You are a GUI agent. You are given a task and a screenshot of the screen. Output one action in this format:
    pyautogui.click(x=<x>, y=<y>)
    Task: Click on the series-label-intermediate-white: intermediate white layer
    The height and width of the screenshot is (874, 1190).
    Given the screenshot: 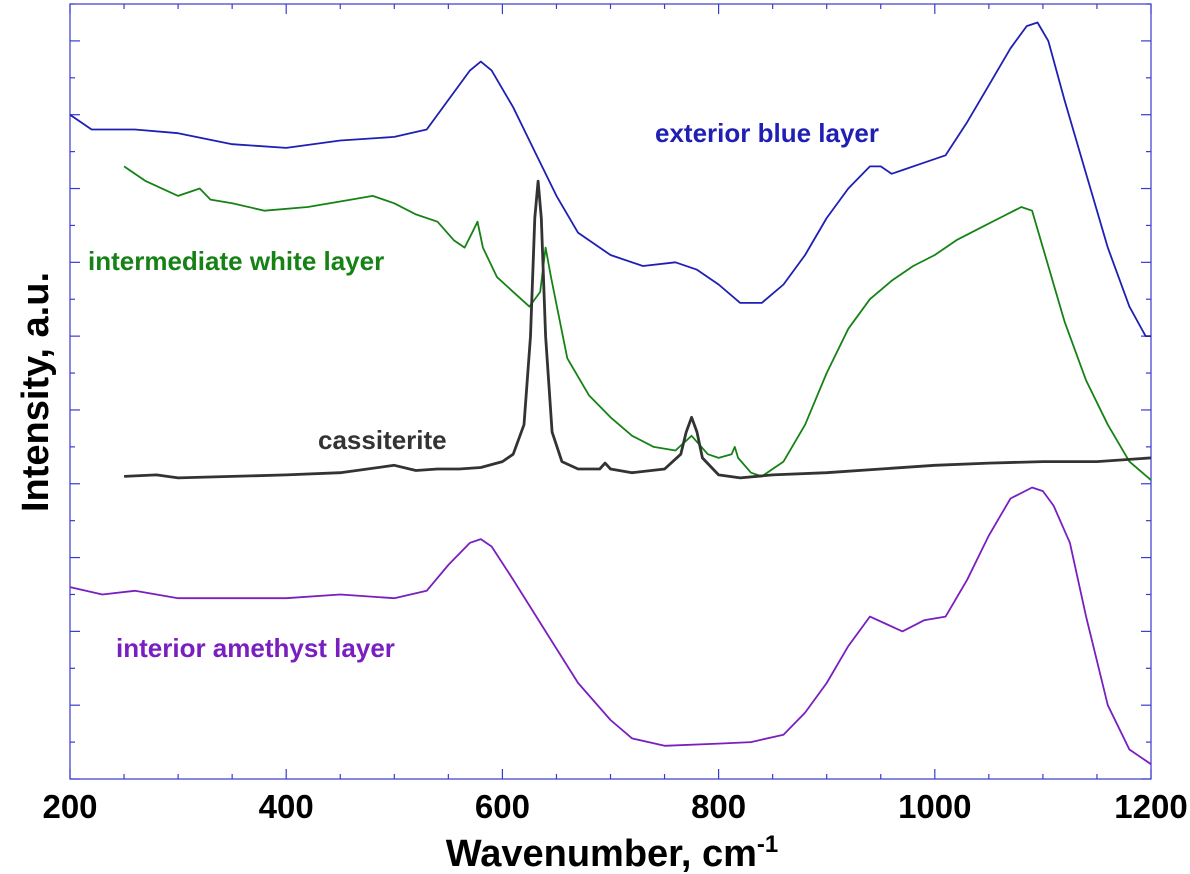 What is the action you would take?
    pyautogui.click(x=236, y=261)
    